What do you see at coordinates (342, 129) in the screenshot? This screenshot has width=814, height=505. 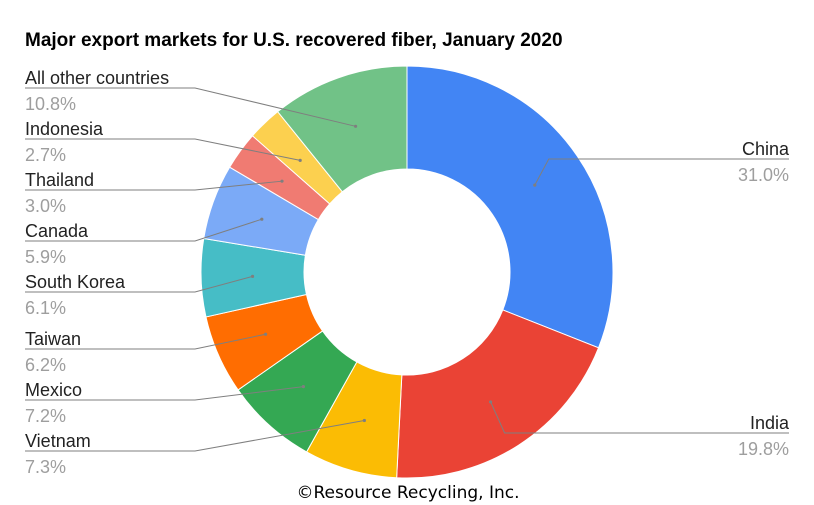 I see `slice-all-other-countries` at bounding box center [342, 129].